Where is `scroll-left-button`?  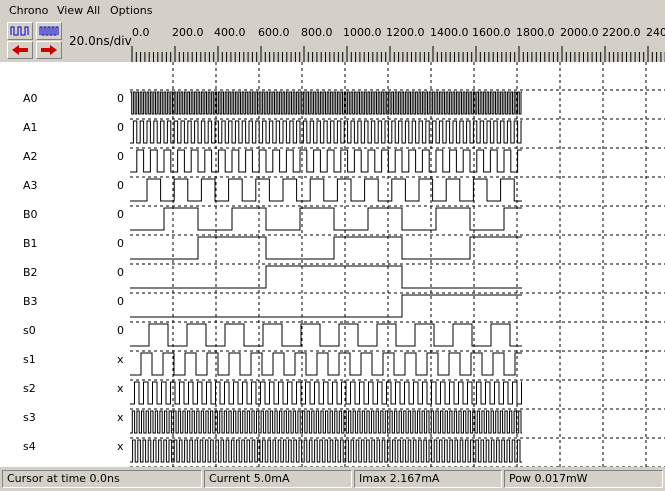 scroll-left-button is located at coordinates (20, 50).